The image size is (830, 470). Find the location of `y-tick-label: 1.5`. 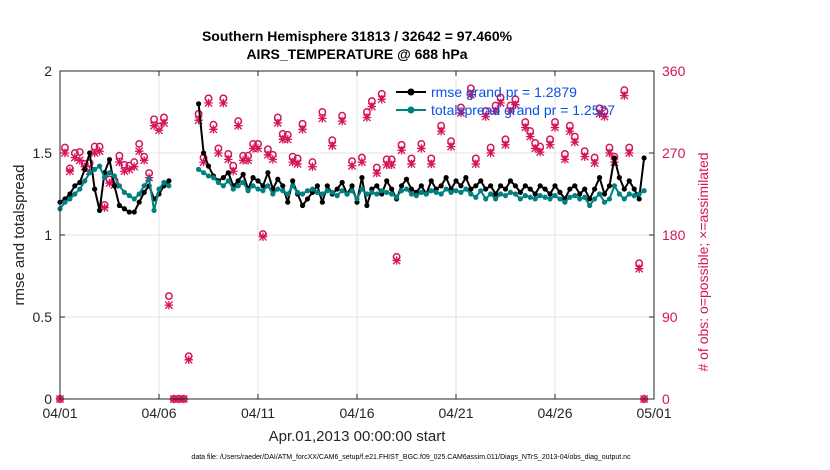

y-tick-label: 1.5 is located at coordinates (43, 153).